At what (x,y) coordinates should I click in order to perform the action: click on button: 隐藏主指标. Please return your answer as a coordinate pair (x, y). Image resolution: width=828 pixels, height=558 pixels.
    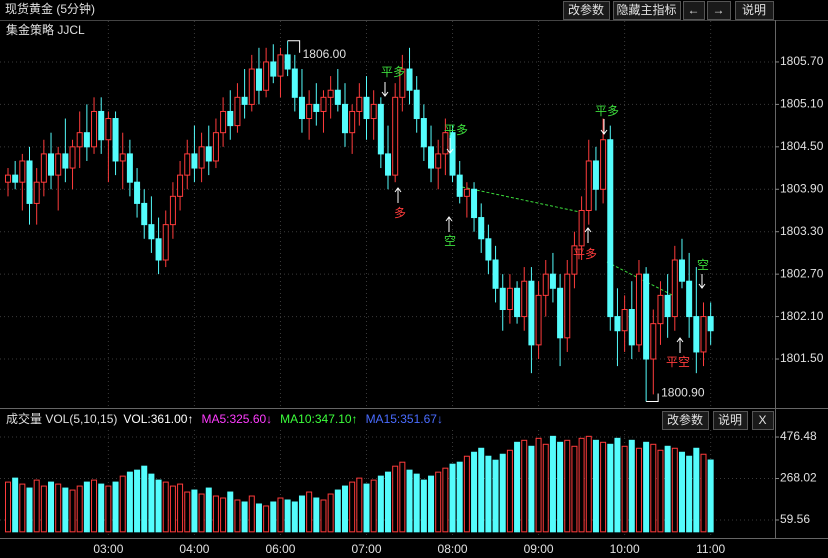
    Looking at the image, I should click on (647, 10).